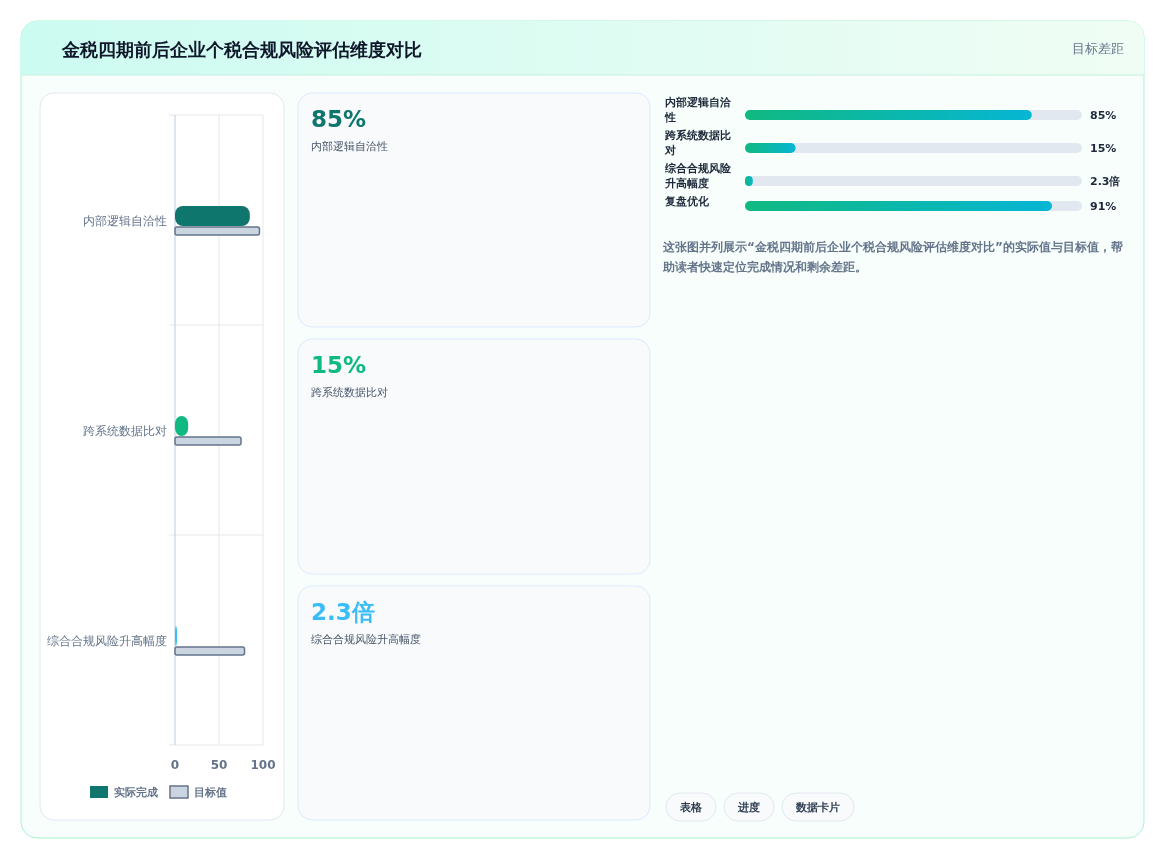 The height and width of the screenshot is (855, 1165). What do you see at coordinates (339, 365) in the screenshot?
I see `text: 15%` at bounding box center [339, 365].